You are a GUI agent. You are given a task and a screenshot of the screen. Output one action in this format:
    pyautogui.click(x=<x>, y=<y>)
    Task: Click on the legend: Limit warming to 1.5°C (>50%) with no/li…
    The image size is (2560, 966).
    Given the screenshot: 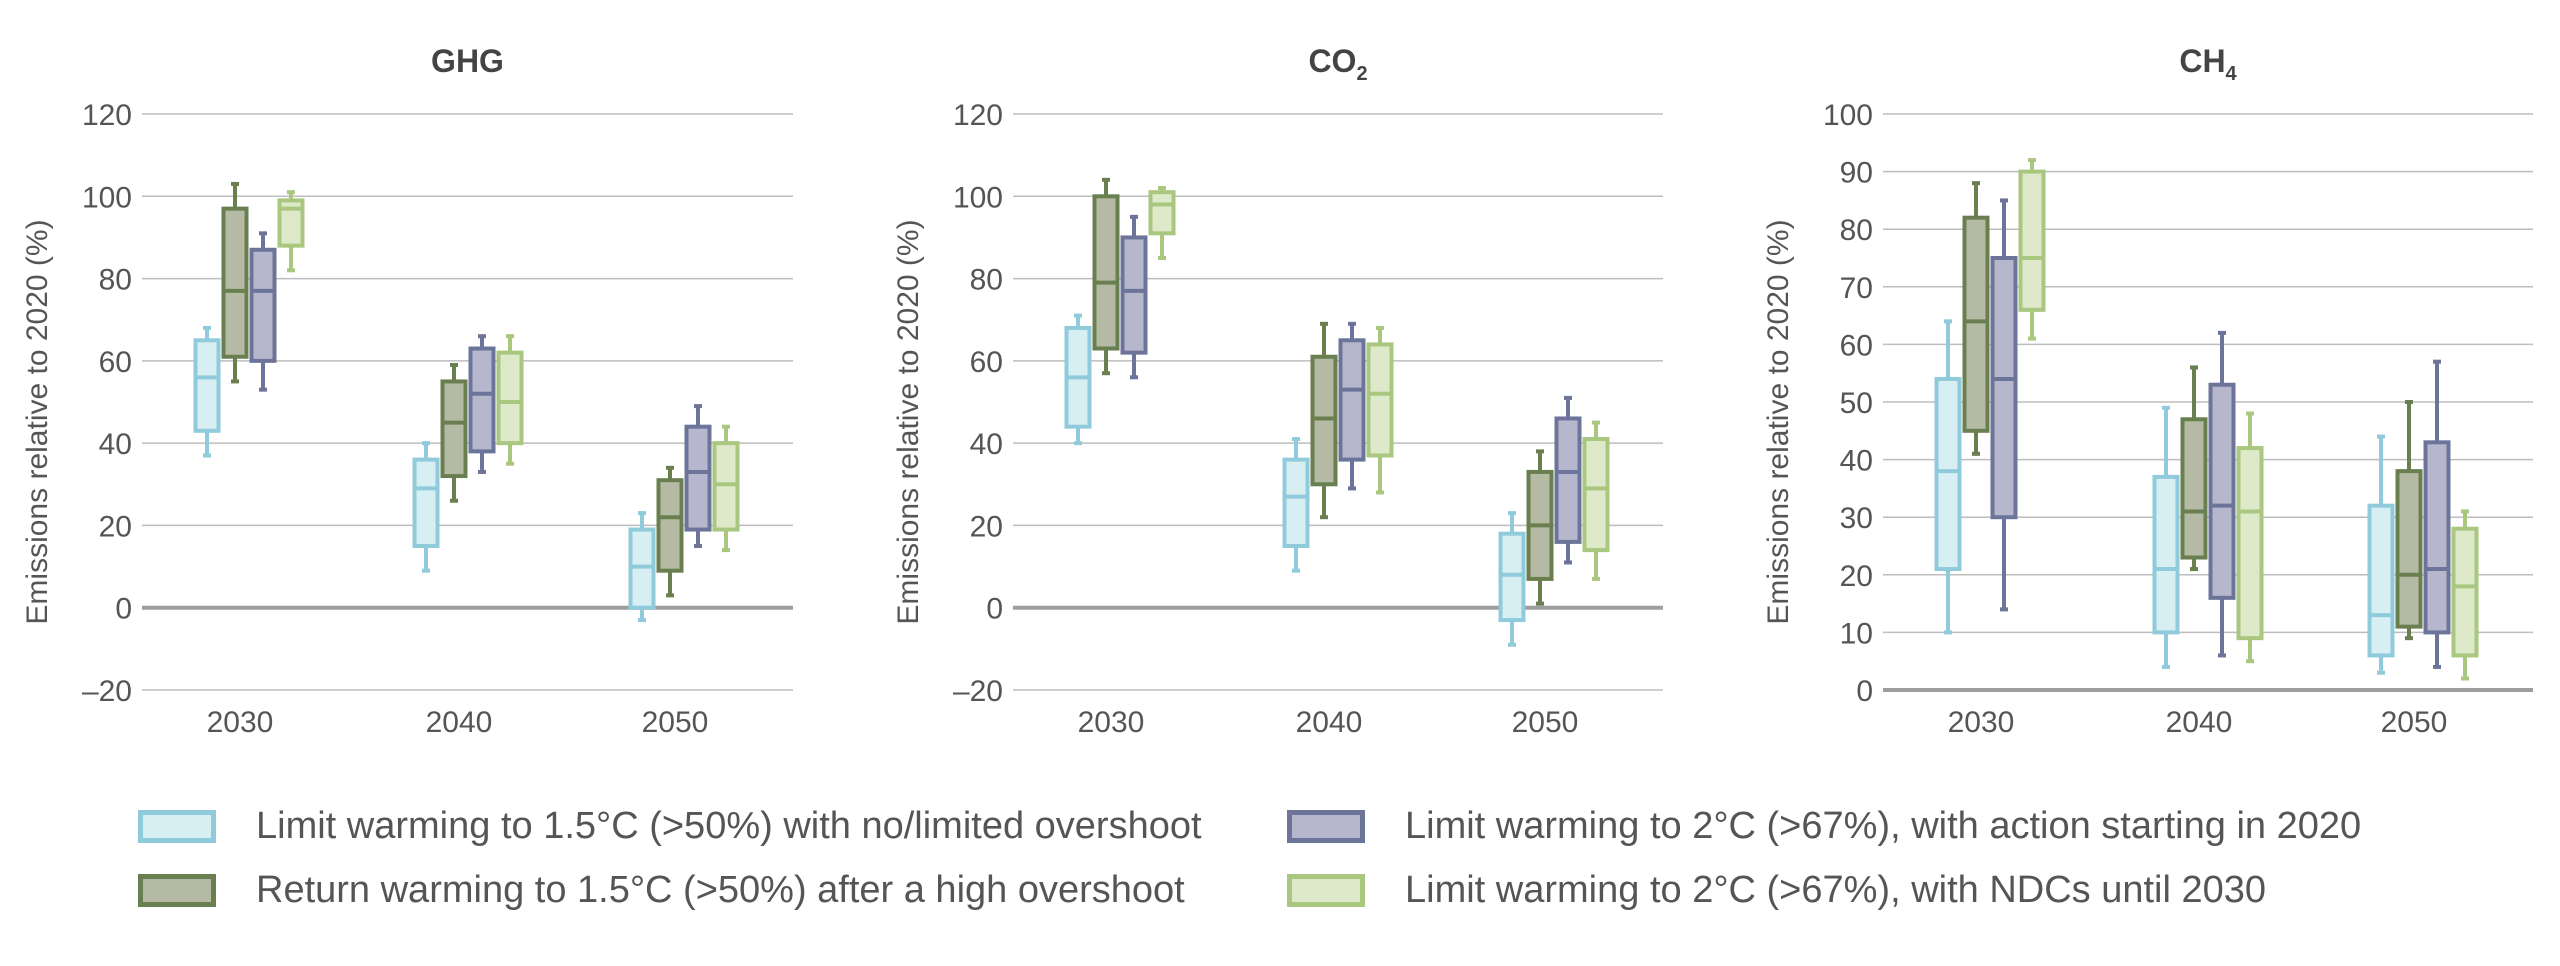 What is the action you would take?
    pyautogui.click(x=1280, y=860)
    